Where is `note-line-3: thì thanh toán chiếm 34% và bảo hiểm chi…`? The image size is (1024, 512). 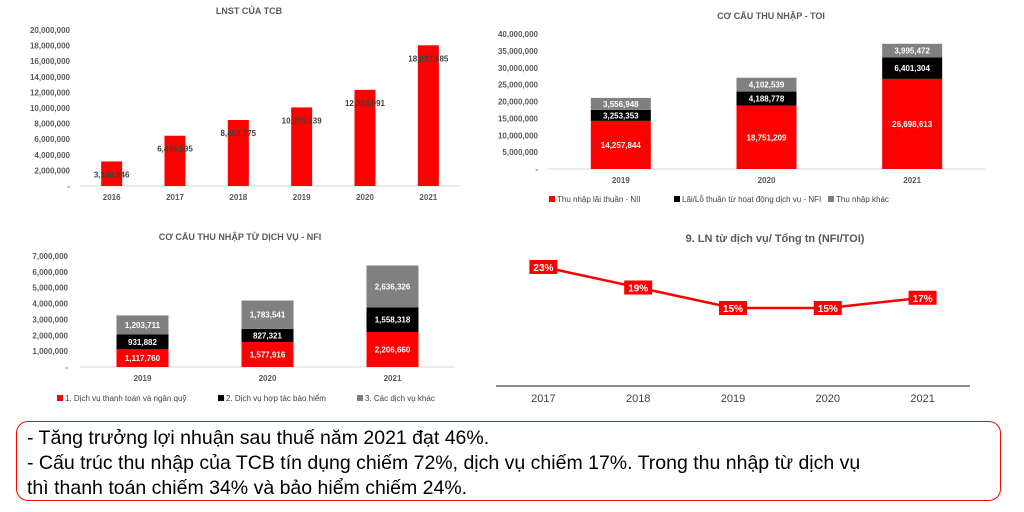
note-line-3: thì thanh toán chiếm 34% và bảo hiểm chi… is located at coordinates (247, 488).